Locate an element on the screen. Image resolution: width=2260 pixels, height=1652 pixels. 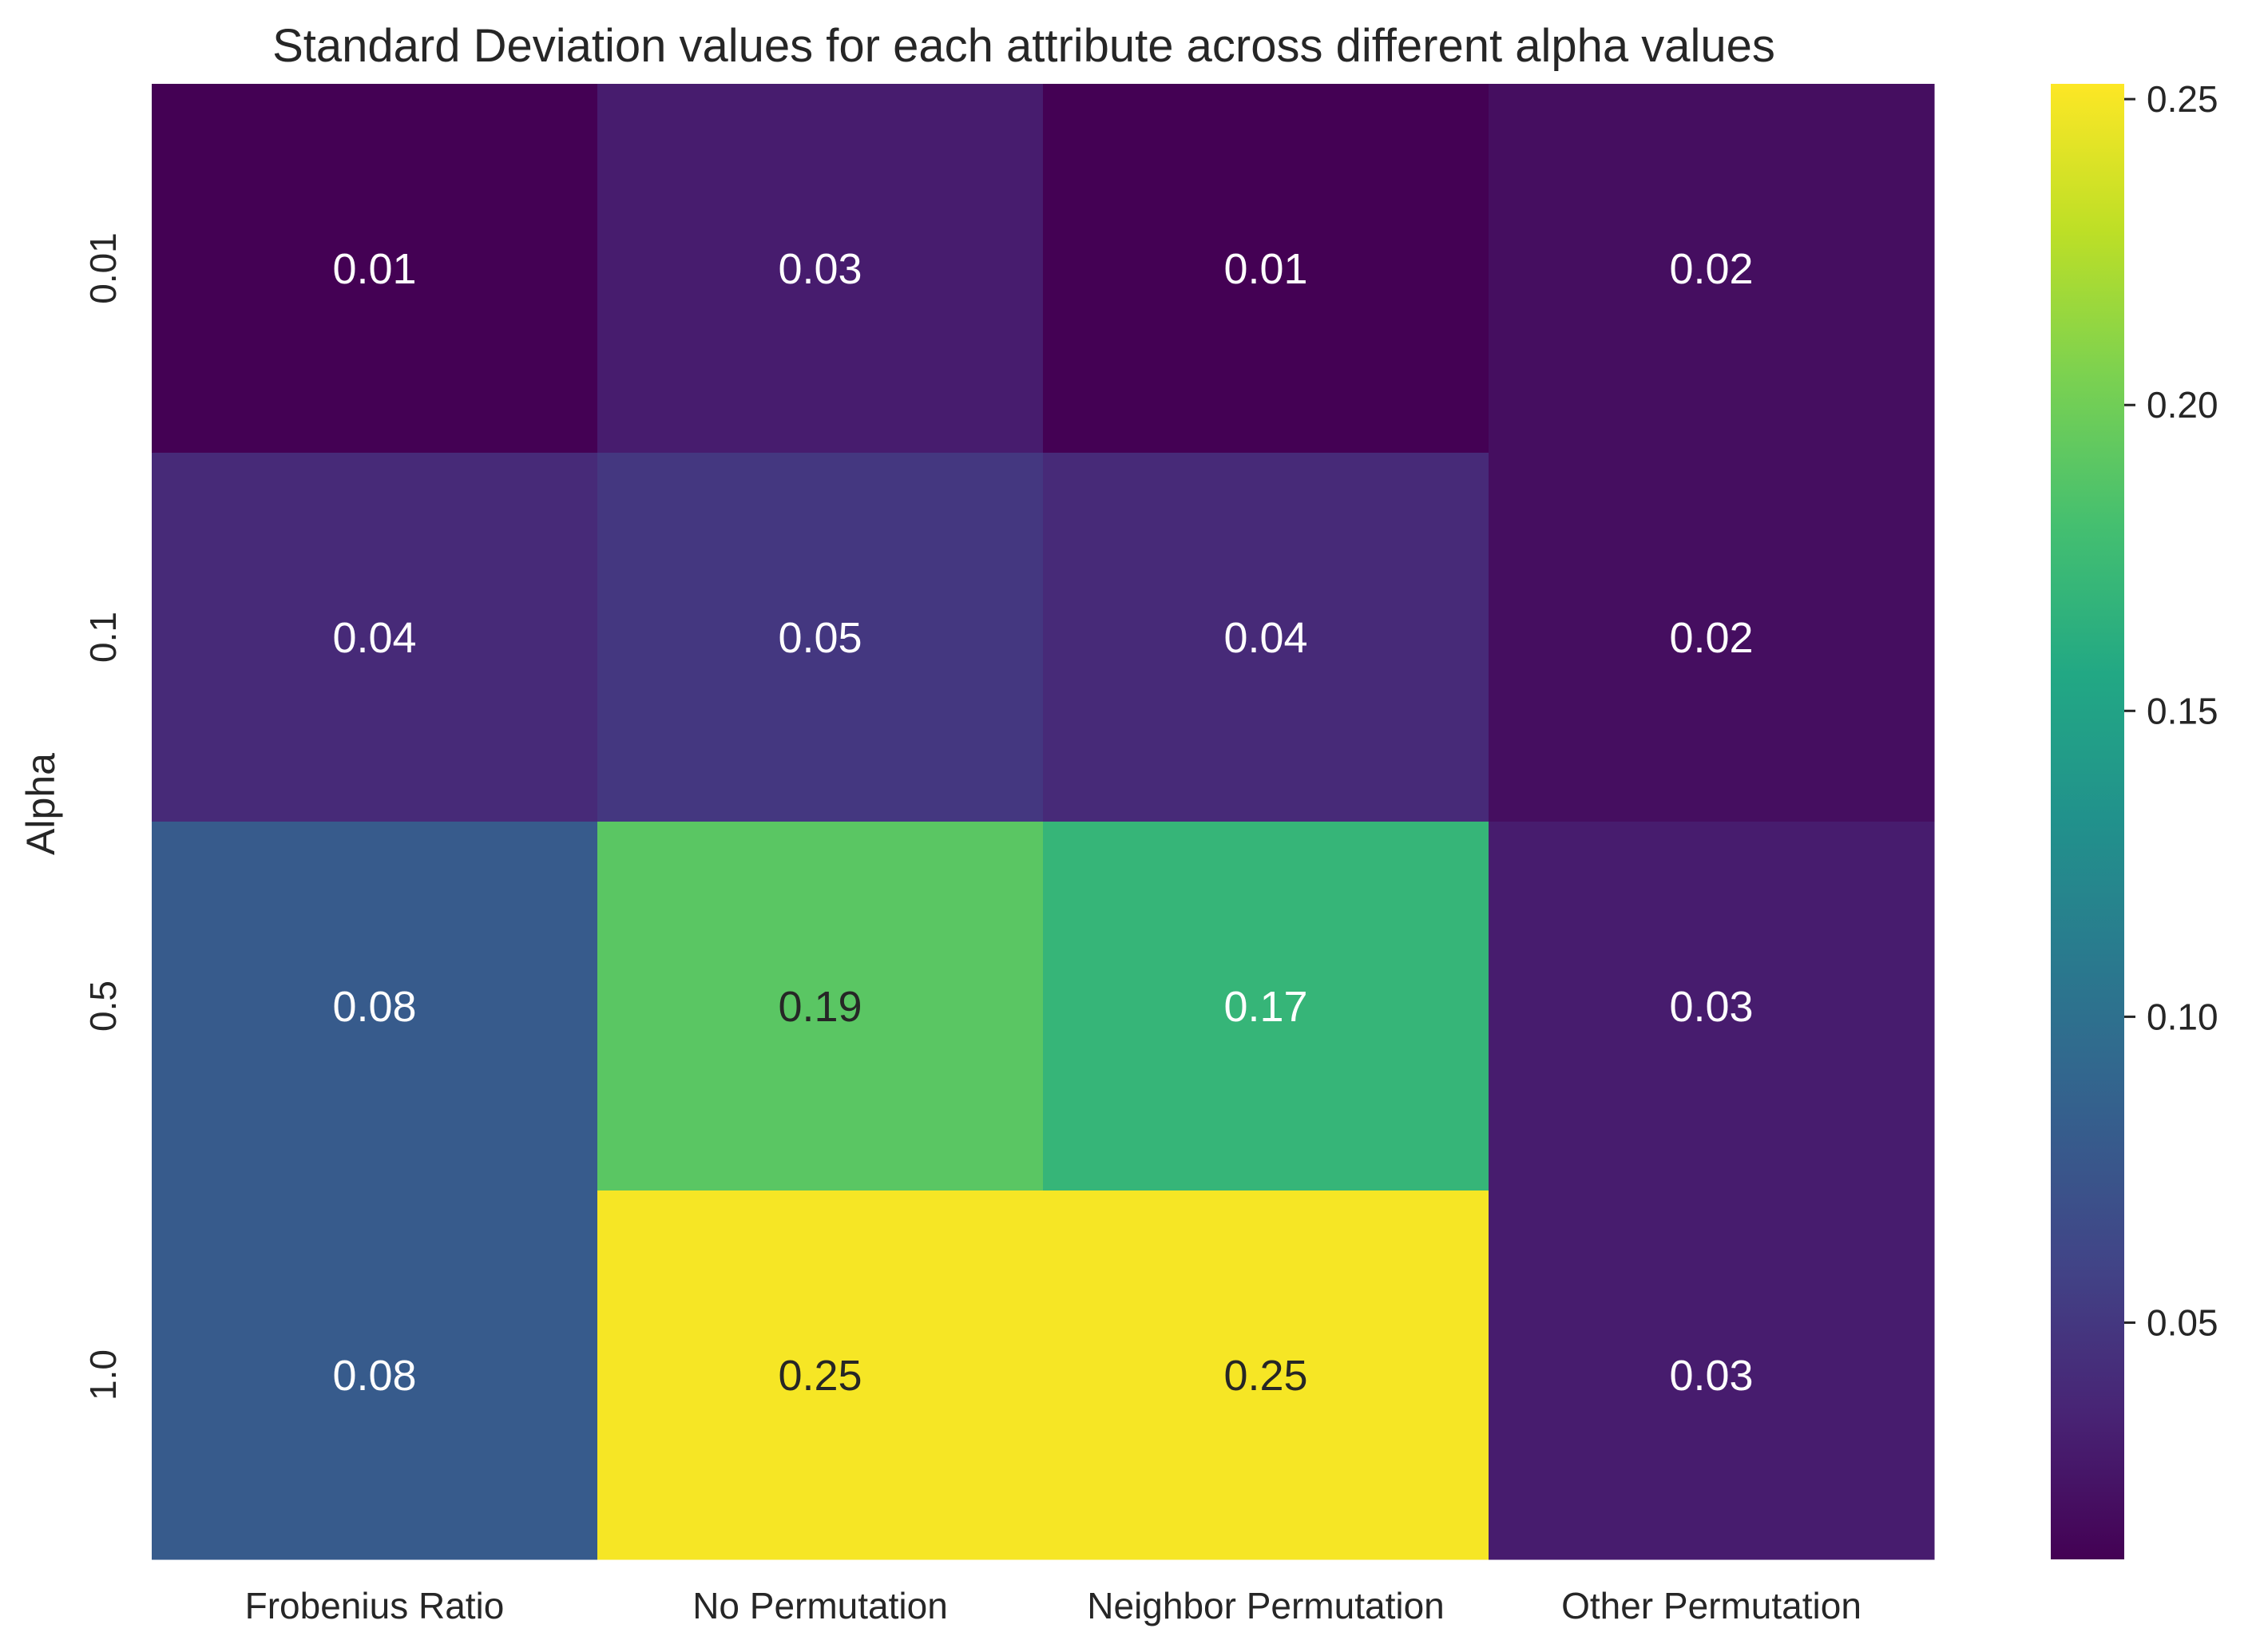
heatmap-cell-r3-c1 is located at coordinates (821, 1375).